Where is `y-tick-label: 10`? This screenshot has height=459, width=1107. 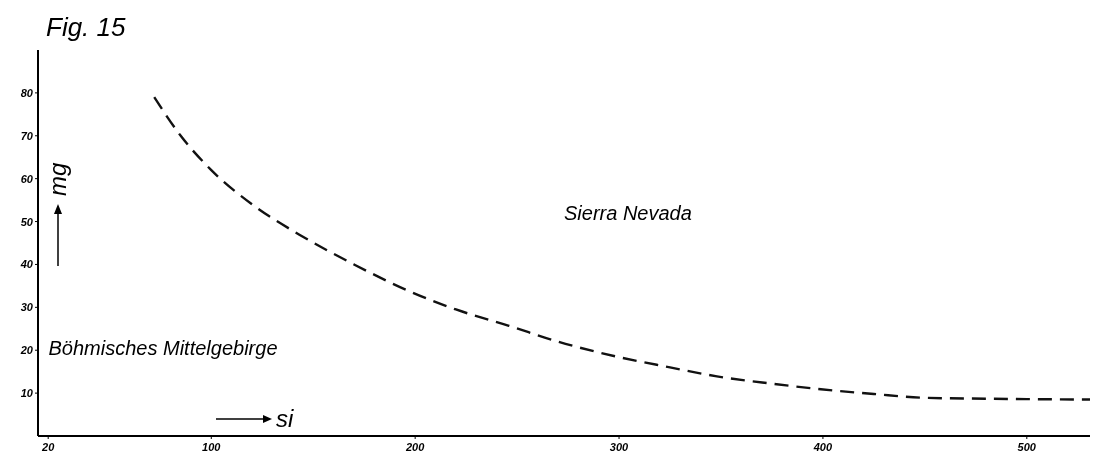 y-tick-label: 10 is located at coordinates (27, 393).